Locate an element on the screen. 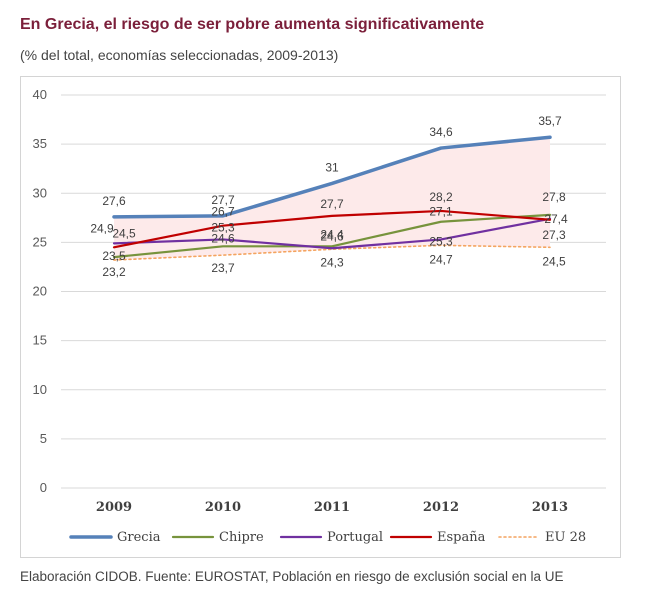 The height and width of the screenshot is (597, 656). y-tick-label: 10 is located at coordinates (40, 389).